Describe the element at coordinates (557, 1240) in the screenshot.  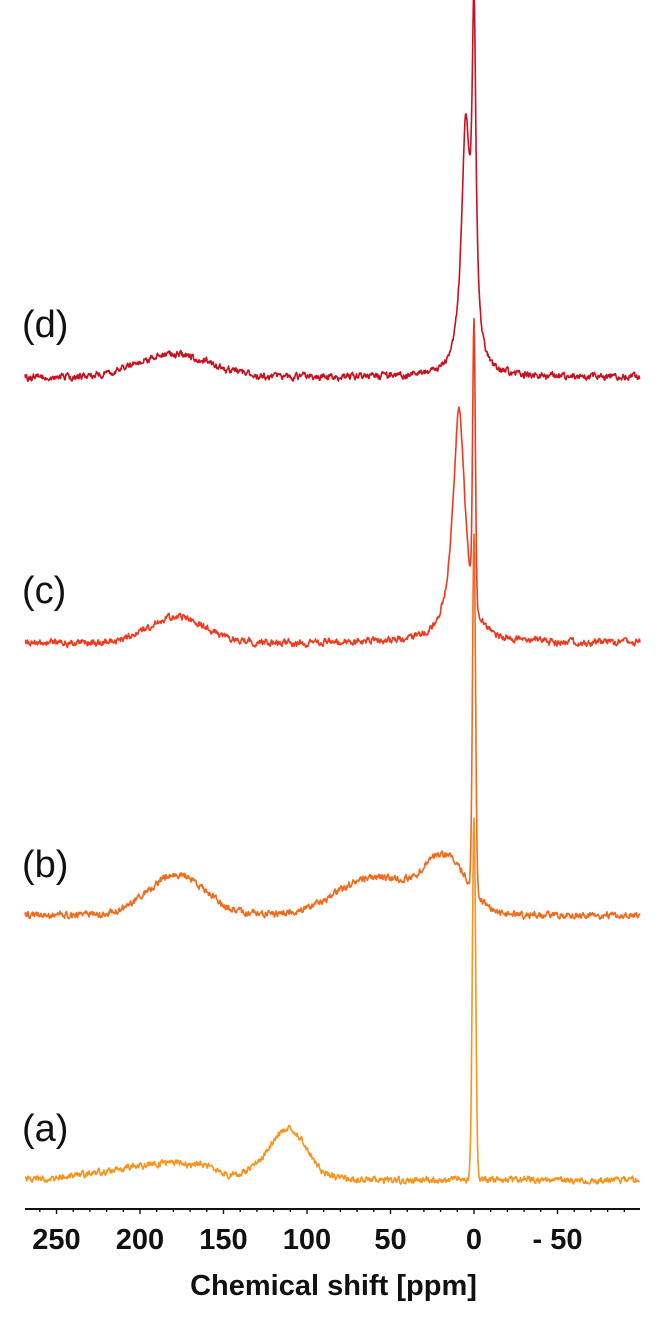
I see `x-tick-label: - 50` at that location.